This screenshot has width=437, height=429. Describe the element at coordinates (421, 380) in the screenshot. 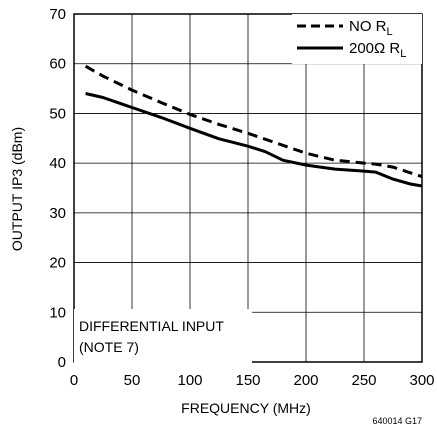

I see `x-tick-label: 300` at that location.